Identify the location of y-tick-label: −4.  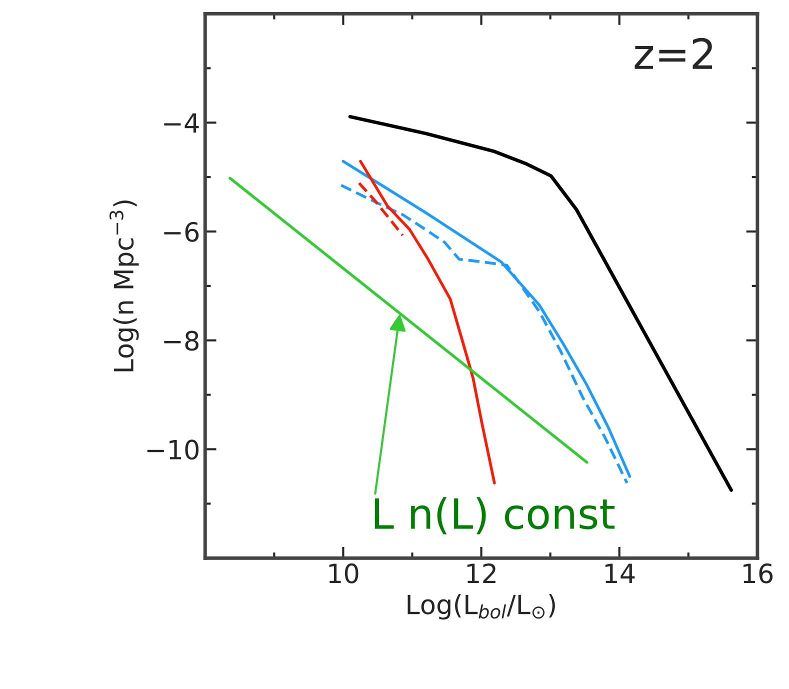
(181, 123).